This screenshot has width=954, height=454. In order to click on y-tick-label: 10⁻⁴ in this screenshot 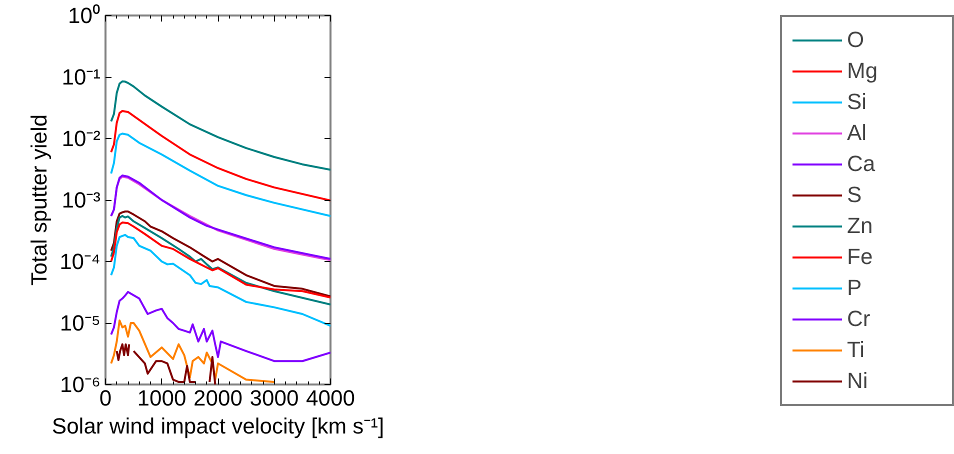, I will do `click(80, 261)`.